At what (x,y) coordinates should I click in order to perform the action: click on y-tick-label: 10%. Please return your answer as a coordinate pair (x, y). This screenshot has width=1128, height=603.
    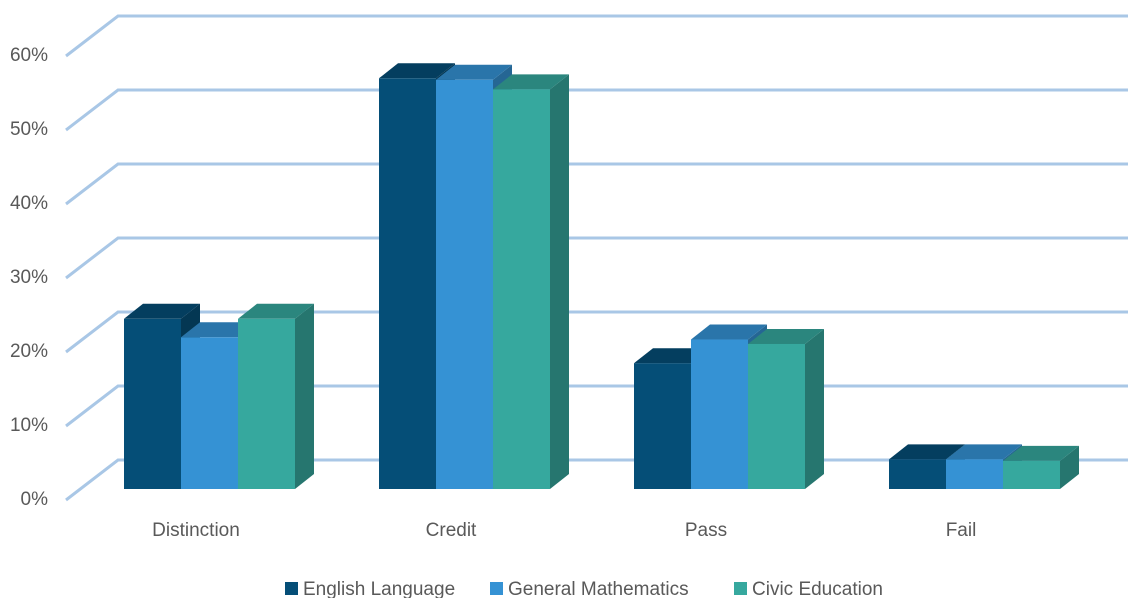
    Looking at the image, I should click on (29, 425).